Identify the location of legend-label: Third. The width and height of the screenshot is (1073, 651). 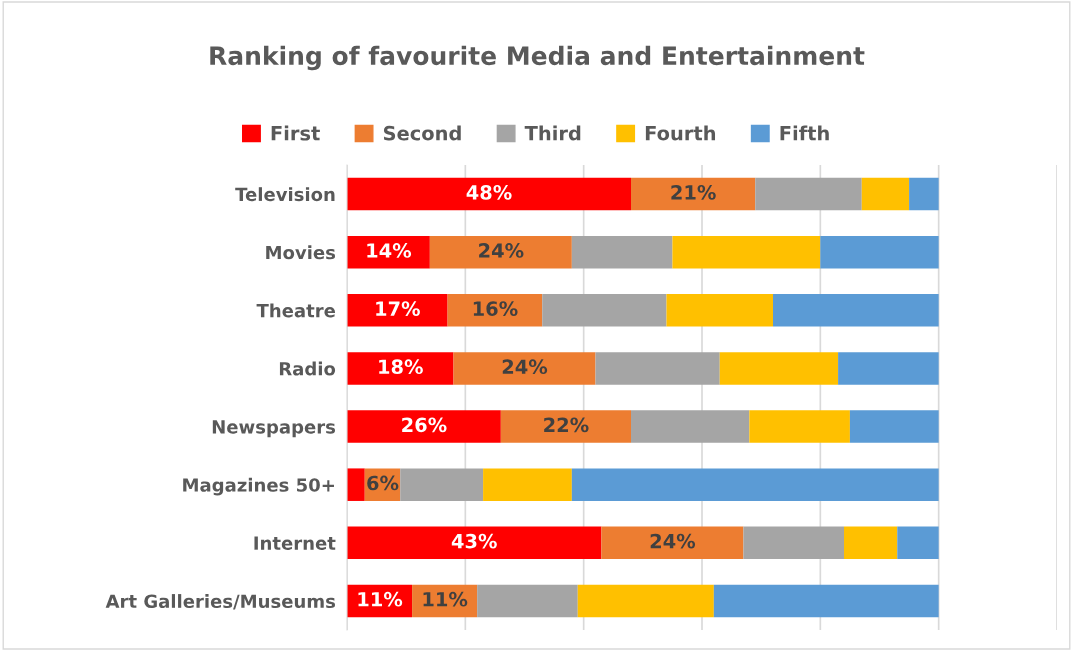
(552, 133).